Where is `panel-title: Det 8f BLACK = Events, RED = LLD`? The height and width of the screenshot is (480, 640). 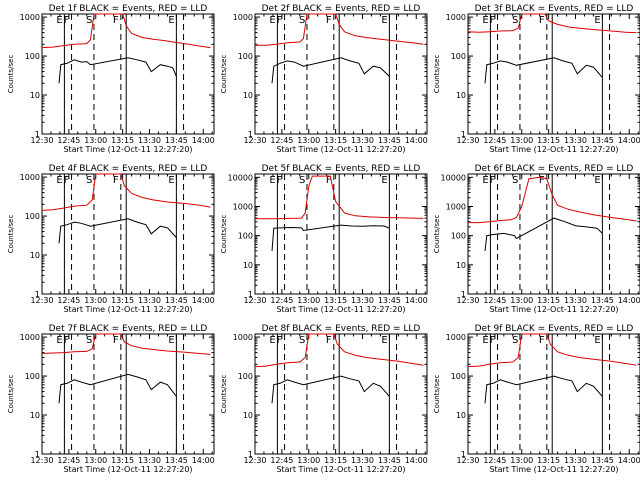
panel-title: Det 8f BLACK = Events, RED = LLD is located at coordinates (341, 329).